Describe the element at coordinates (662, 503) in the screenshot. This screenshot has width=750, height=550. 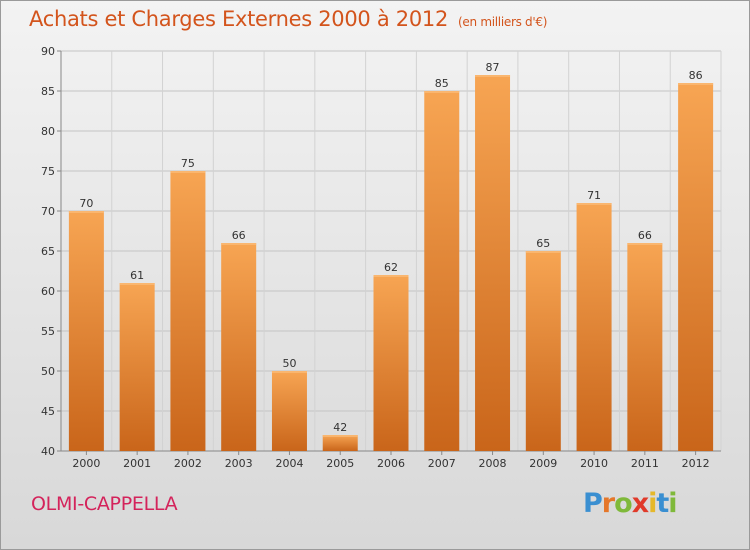
I see `brand-letter: t` at that location.